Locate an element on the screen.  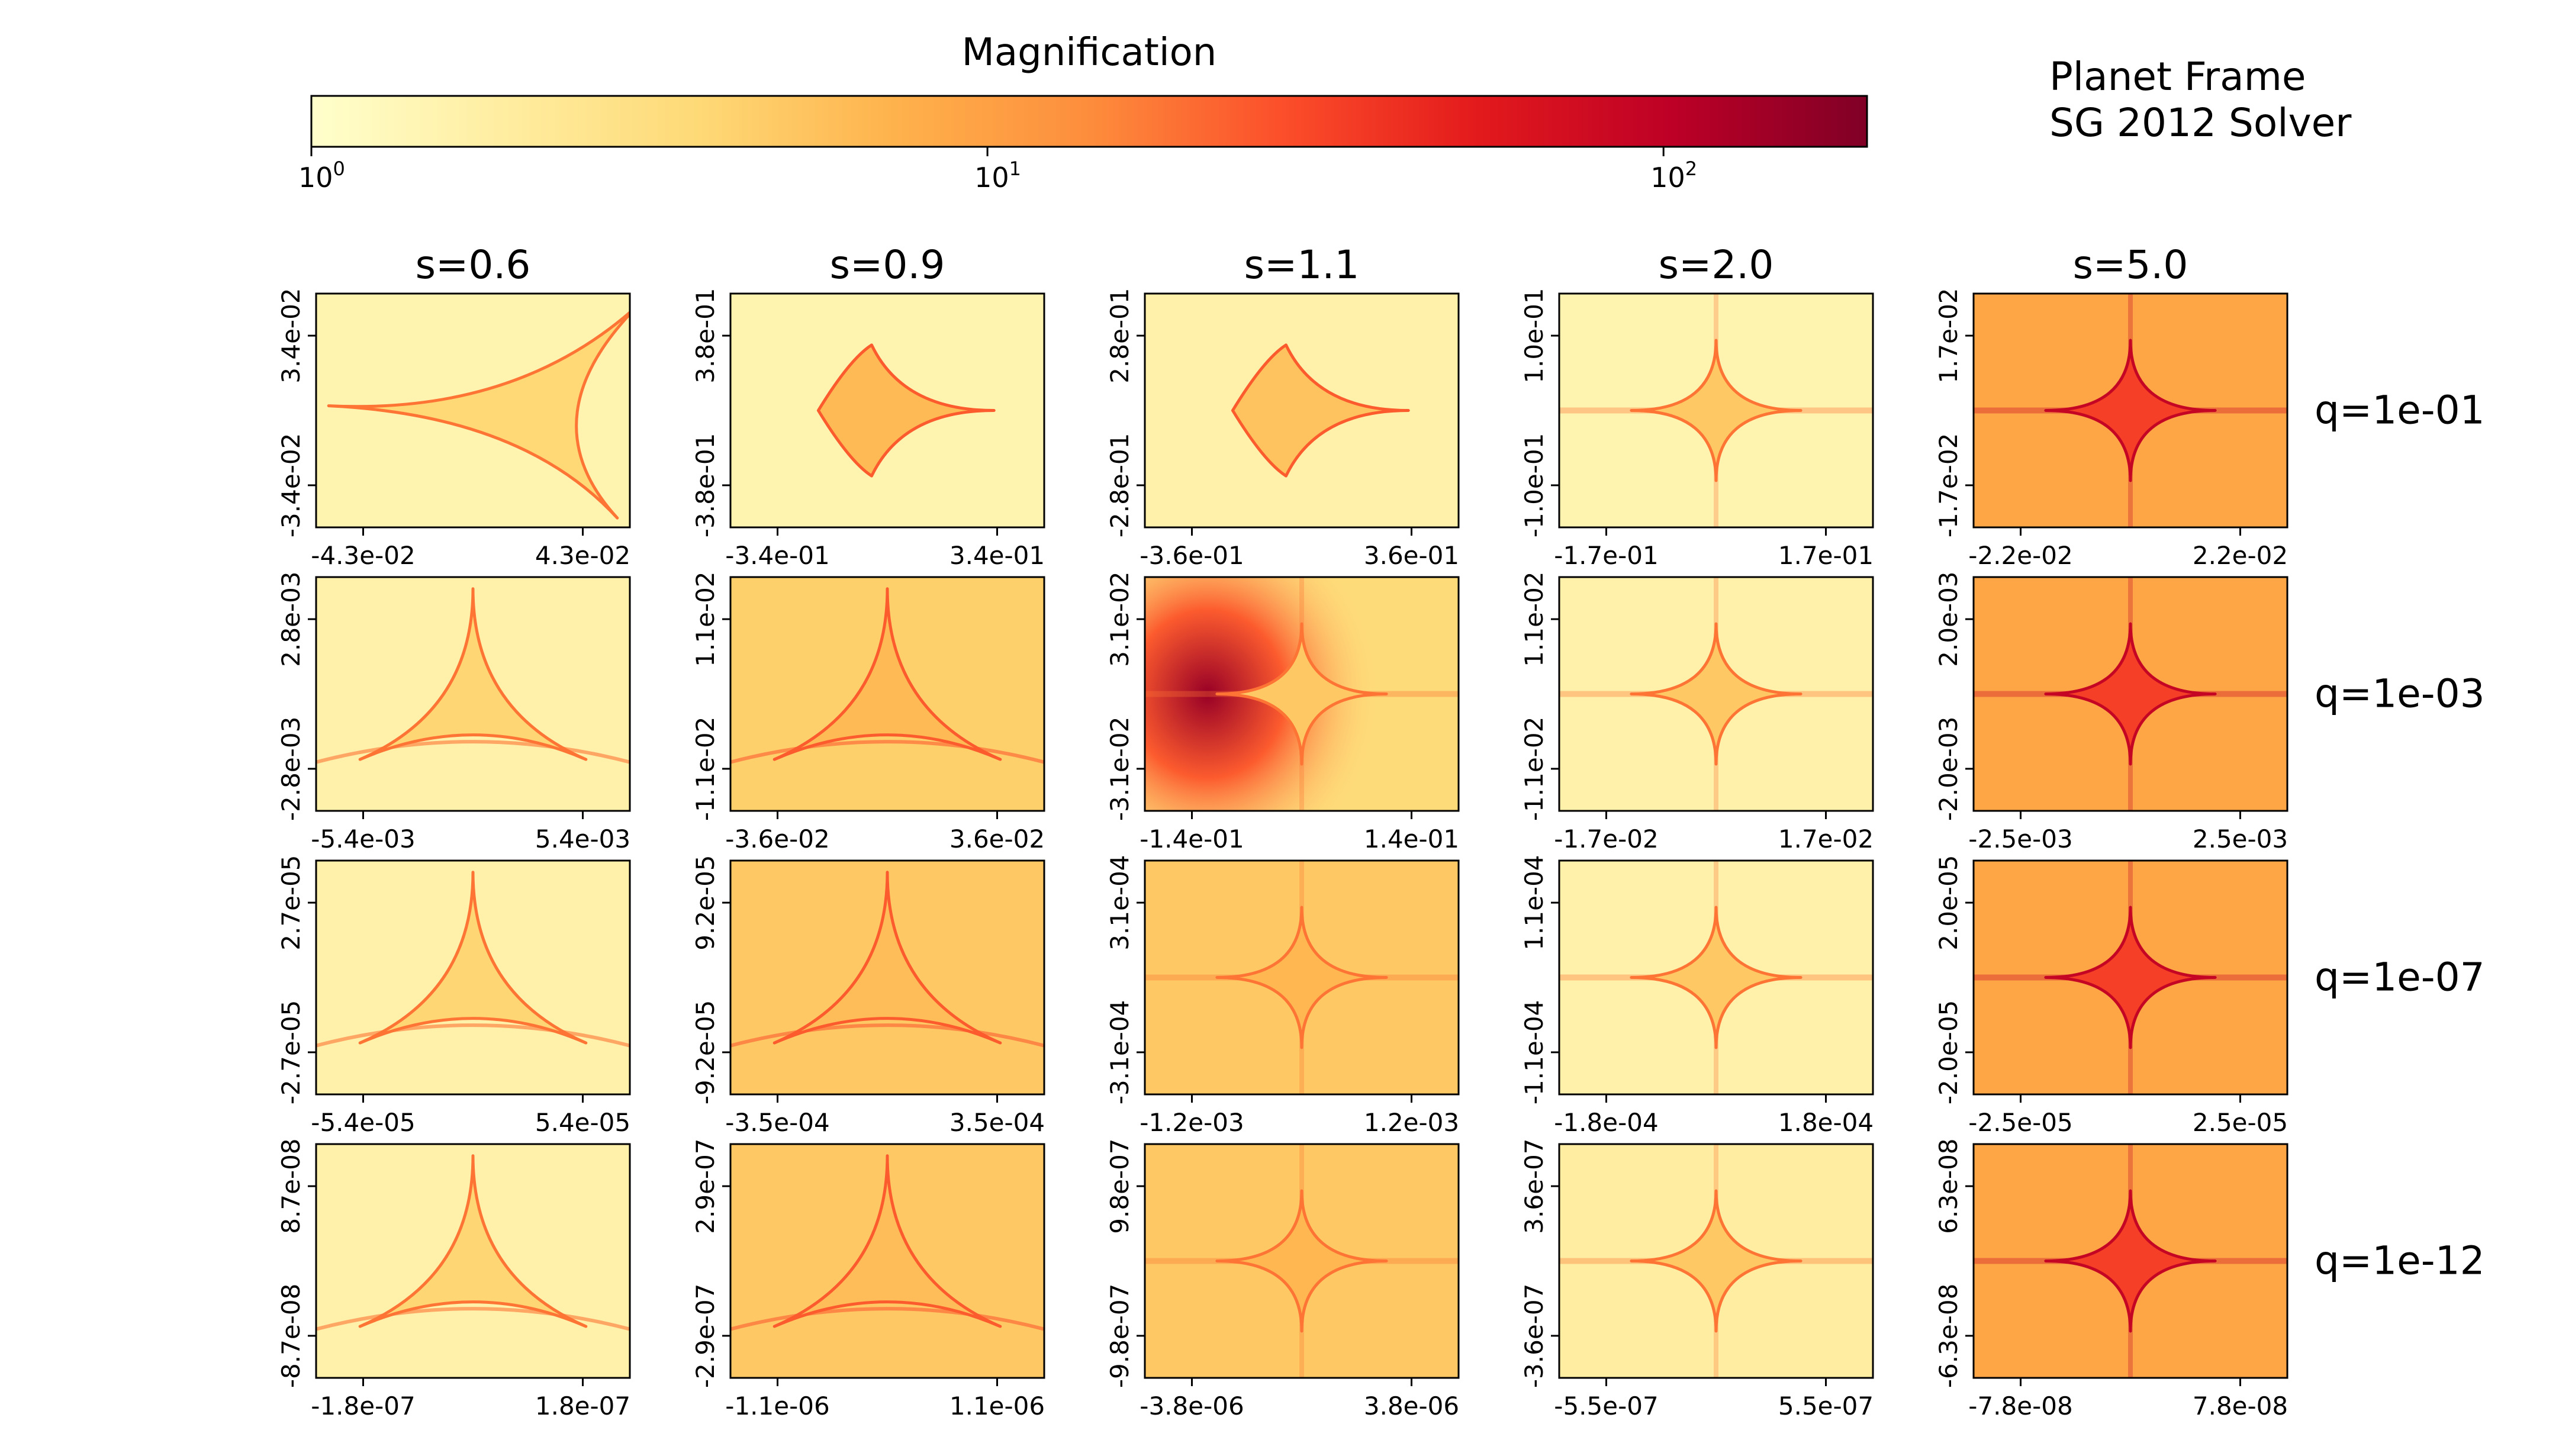
x-tick-label: -5.4e-03 is located at coordinates (363, 839).